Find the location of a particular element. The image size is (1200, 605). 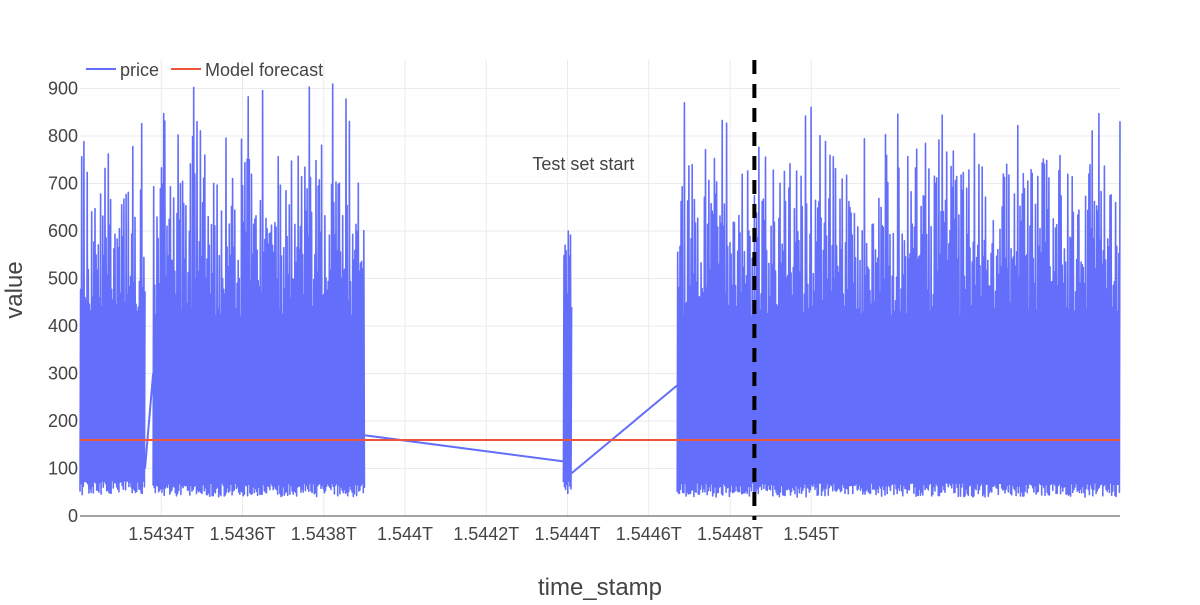

y-tick-label: 100 is located at coordinates (63, 469).